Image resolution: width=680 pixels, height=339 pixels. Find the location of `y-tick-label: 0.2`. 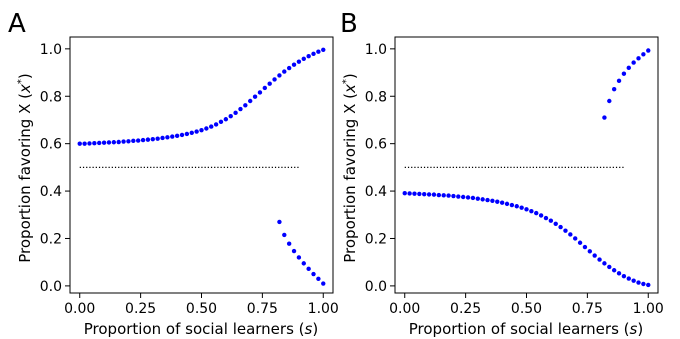

y-tick-label: 0.2 is located at coordinates (51, 239).